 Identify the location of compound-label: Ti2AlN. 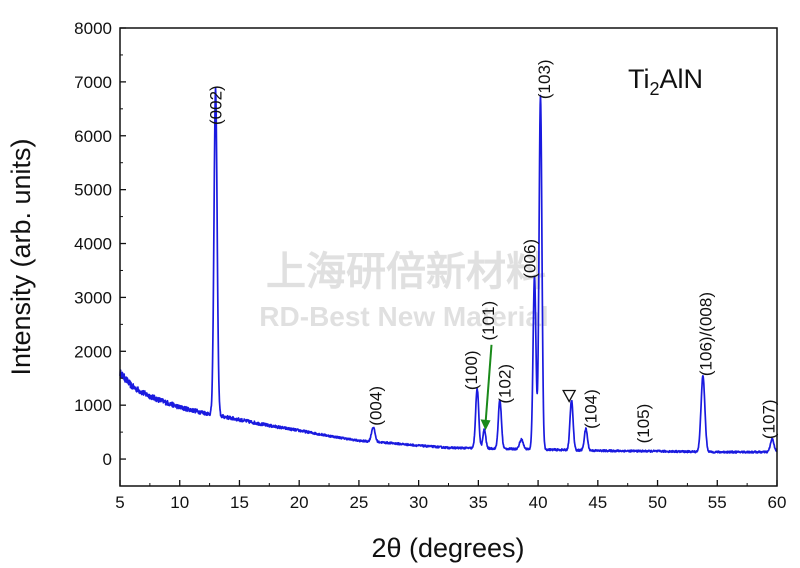
(665, 81).